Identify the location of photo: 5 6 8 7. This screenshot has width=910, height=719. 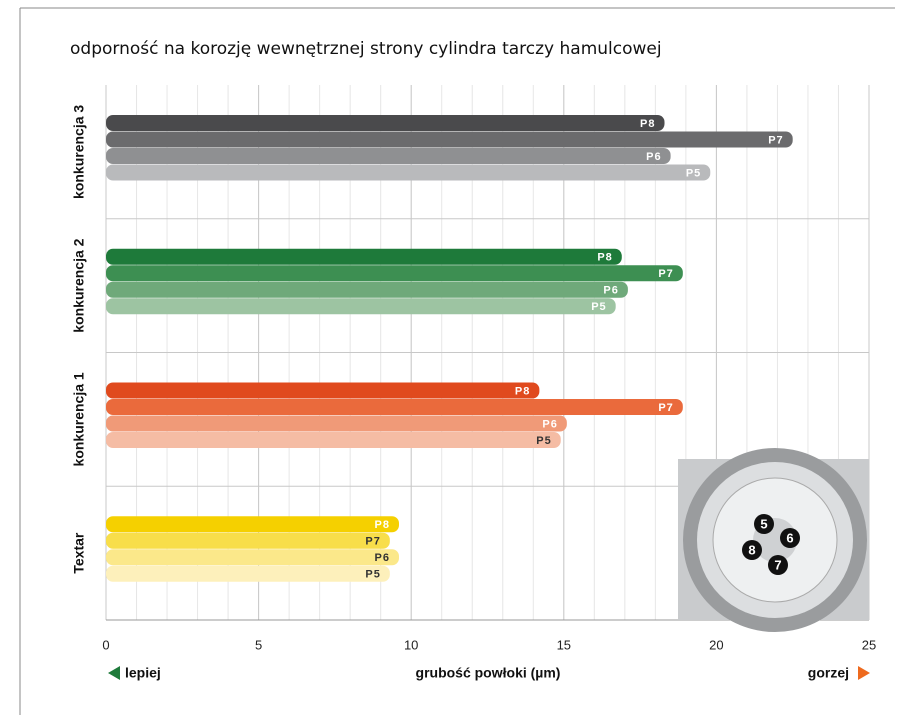
(773, 540).